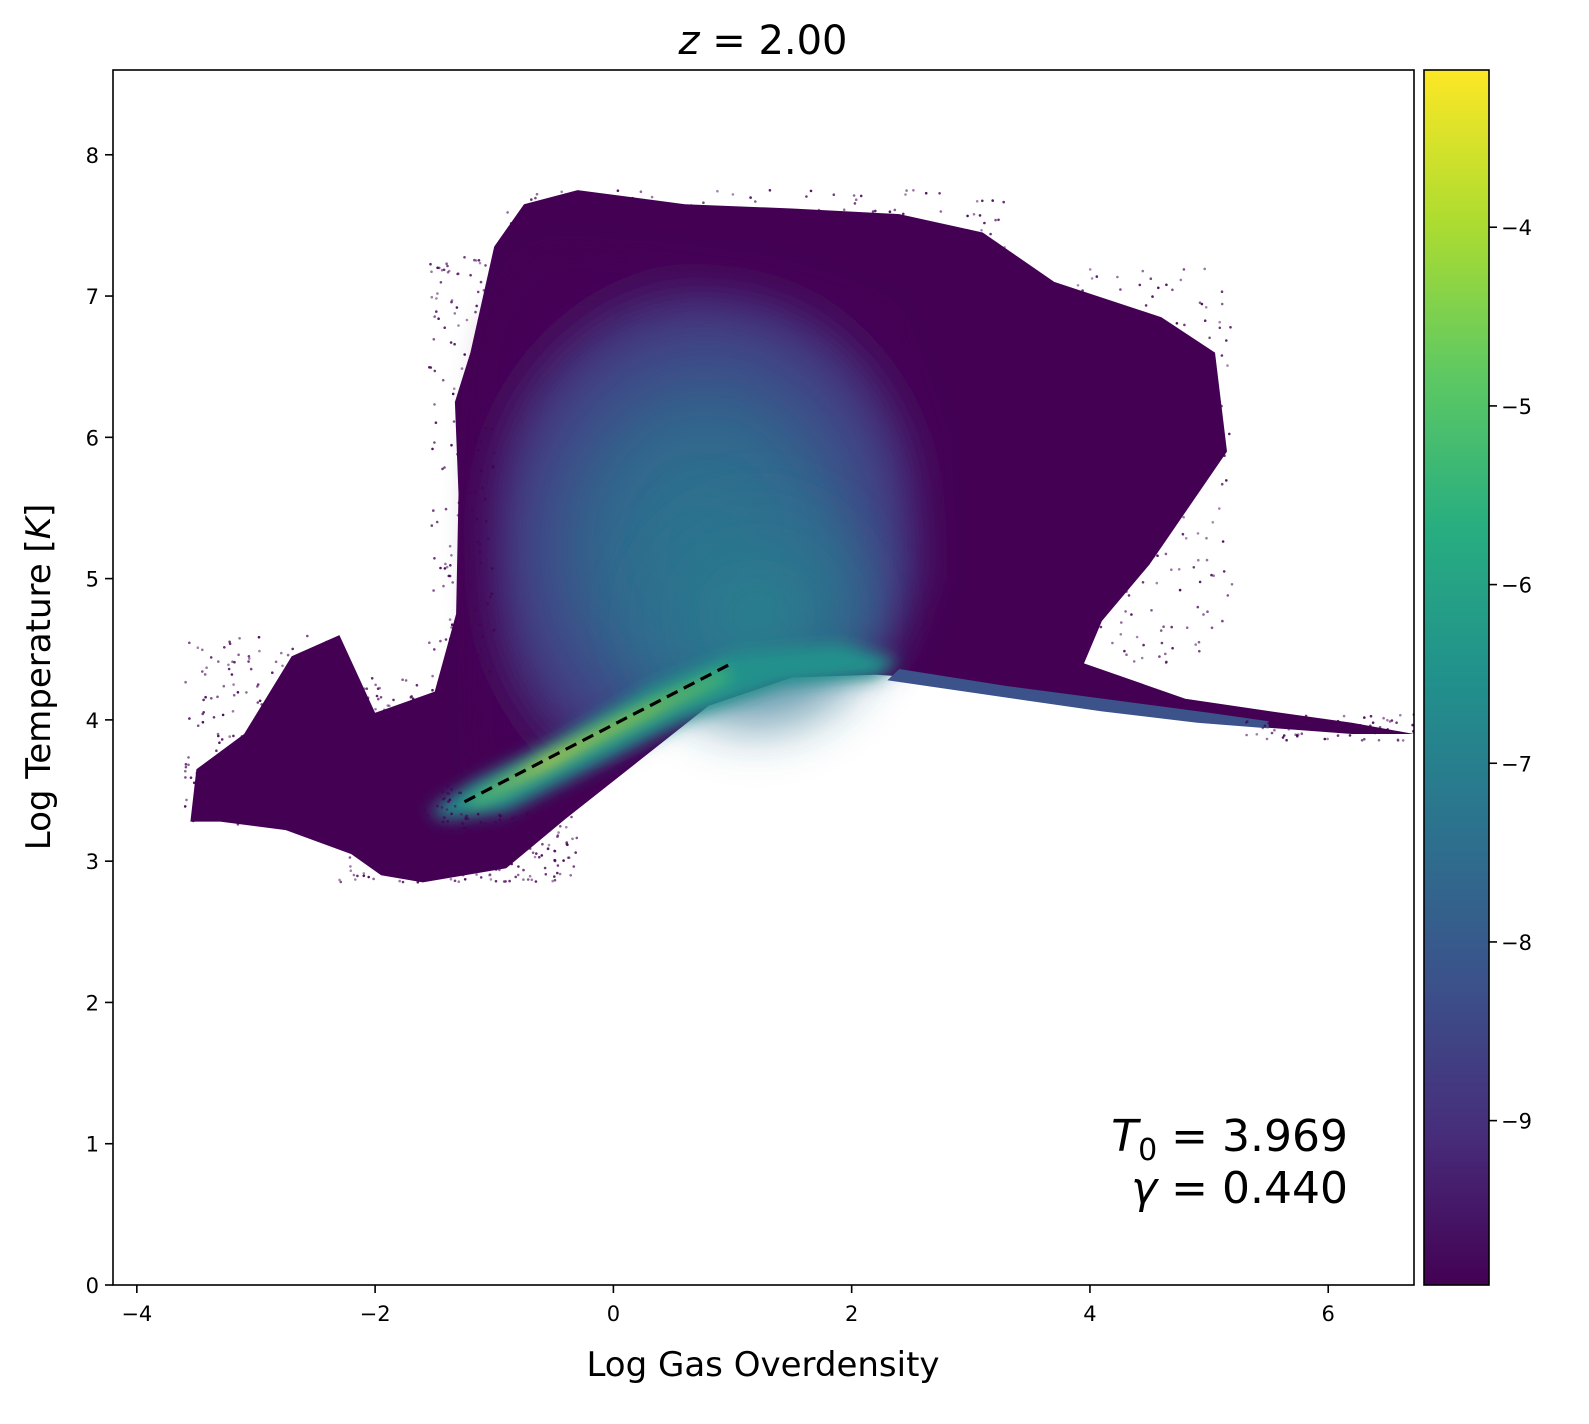  What do you see at coordinates (92, 580) in the screenshot?
I see `y-tick-label: 5` at bounding box center [92, 580].